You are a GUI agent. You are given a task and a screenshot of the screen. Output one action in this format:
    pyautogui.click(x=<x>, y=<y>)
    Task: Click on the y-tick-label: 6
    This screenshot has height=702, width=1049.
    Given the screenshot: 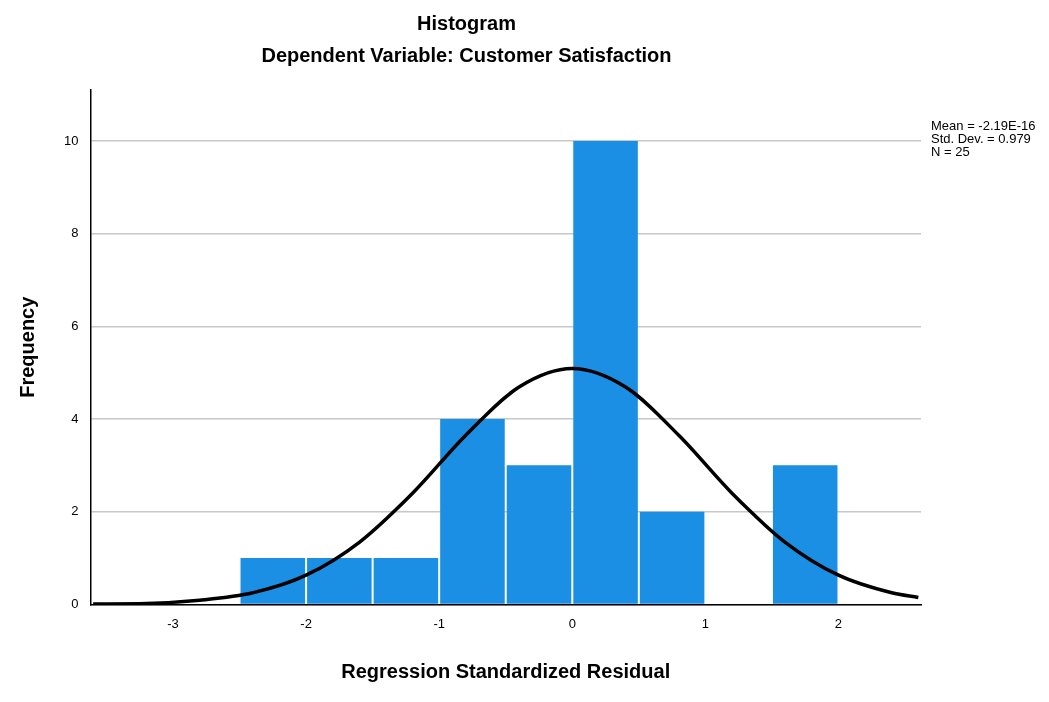 What is the action you would take?
    pyautogui.click(x=75, y=325)
    